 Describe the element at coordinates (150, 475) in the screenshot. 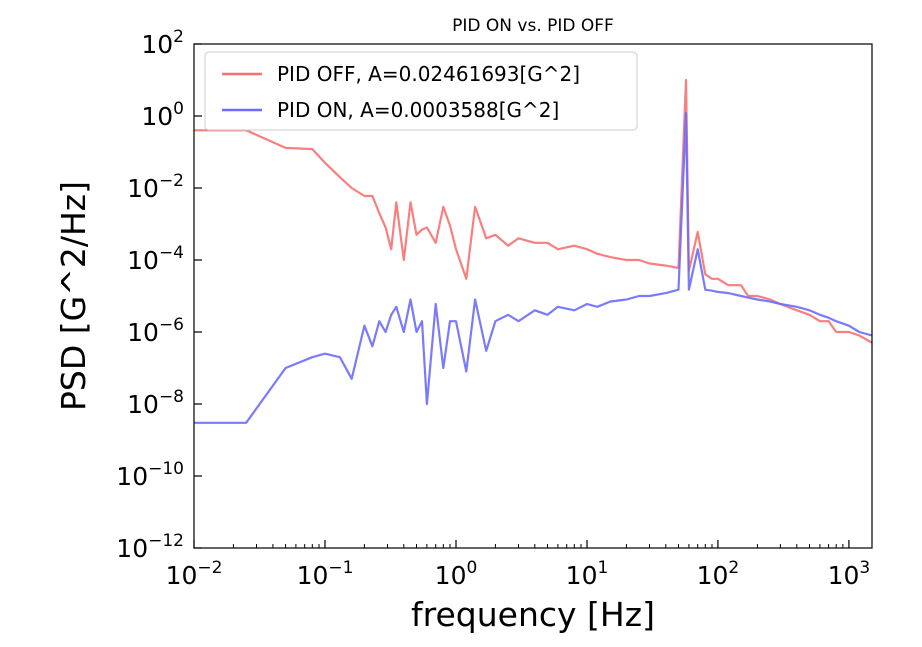

I see `y-tick-label: 10⁻¹⁰` at that location.